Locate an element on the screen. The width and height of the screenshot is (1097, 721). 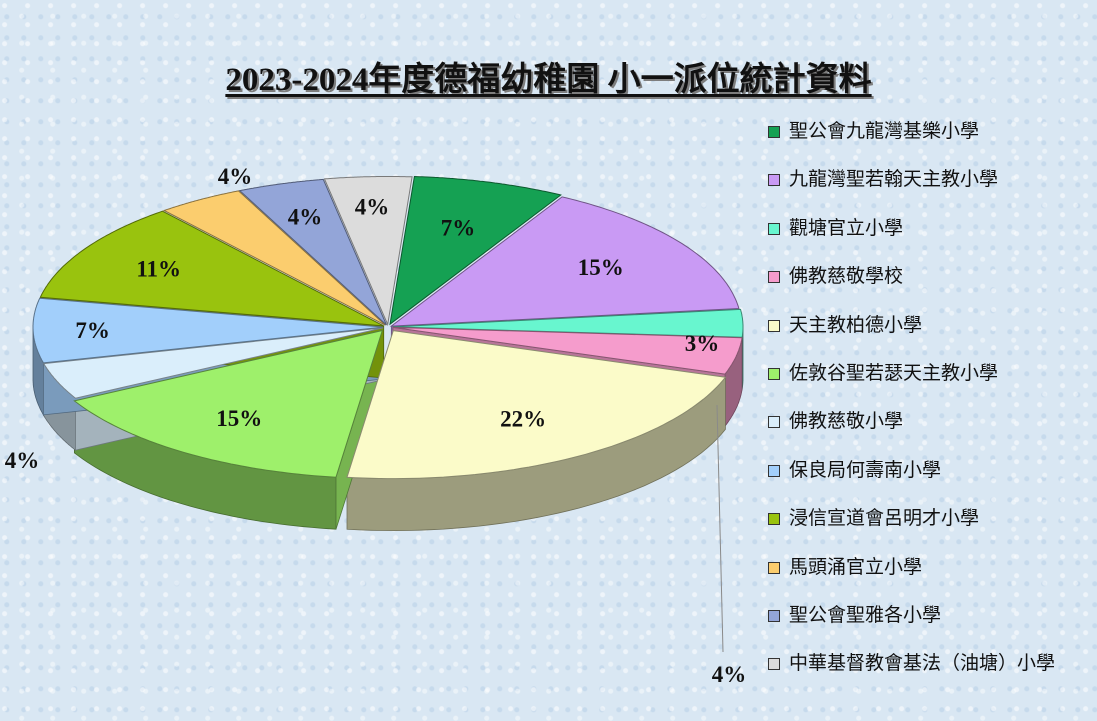
legend-item: 馬頭涌官立小學 is located at coordinates (928, 577).